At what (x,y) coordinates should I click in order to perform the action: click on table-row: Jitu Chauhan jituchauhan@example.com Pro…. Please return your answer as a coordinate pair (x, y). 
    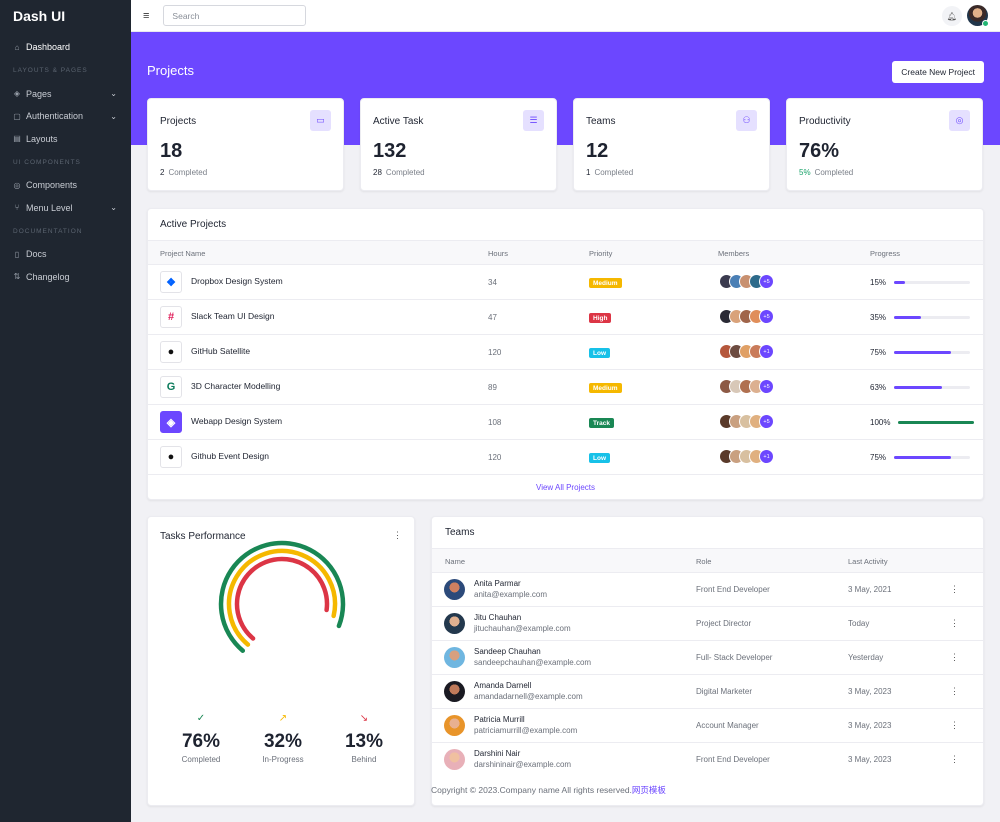
    Looking at the image, I should click on (707, 624).